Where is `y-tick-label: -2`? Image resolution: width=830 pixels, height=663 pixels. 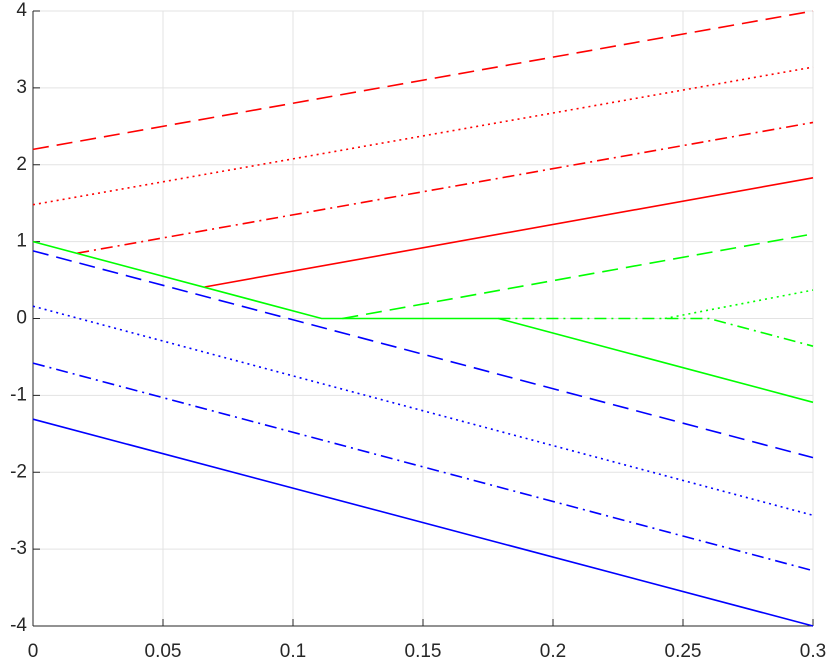
y-tick-label: -2 is located at coordinates (18, 471).